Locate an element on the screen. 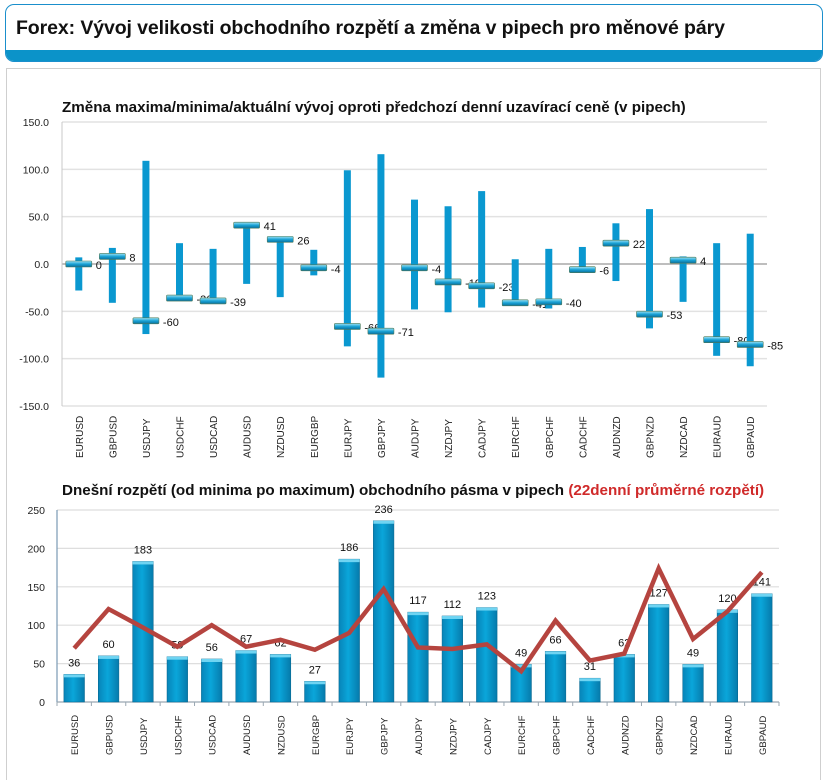  header-accent-band is located at coordinates (414, 55).